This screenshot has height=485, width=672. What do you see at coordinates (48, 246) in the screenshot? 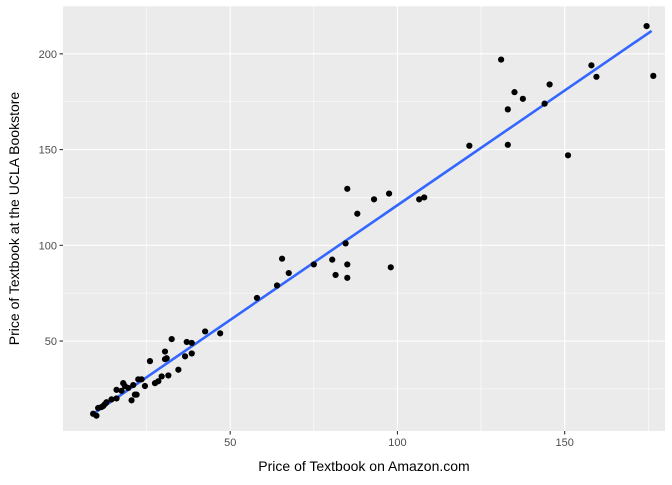
I see `y-tick-label: 100` at bounding box center [48, 246].